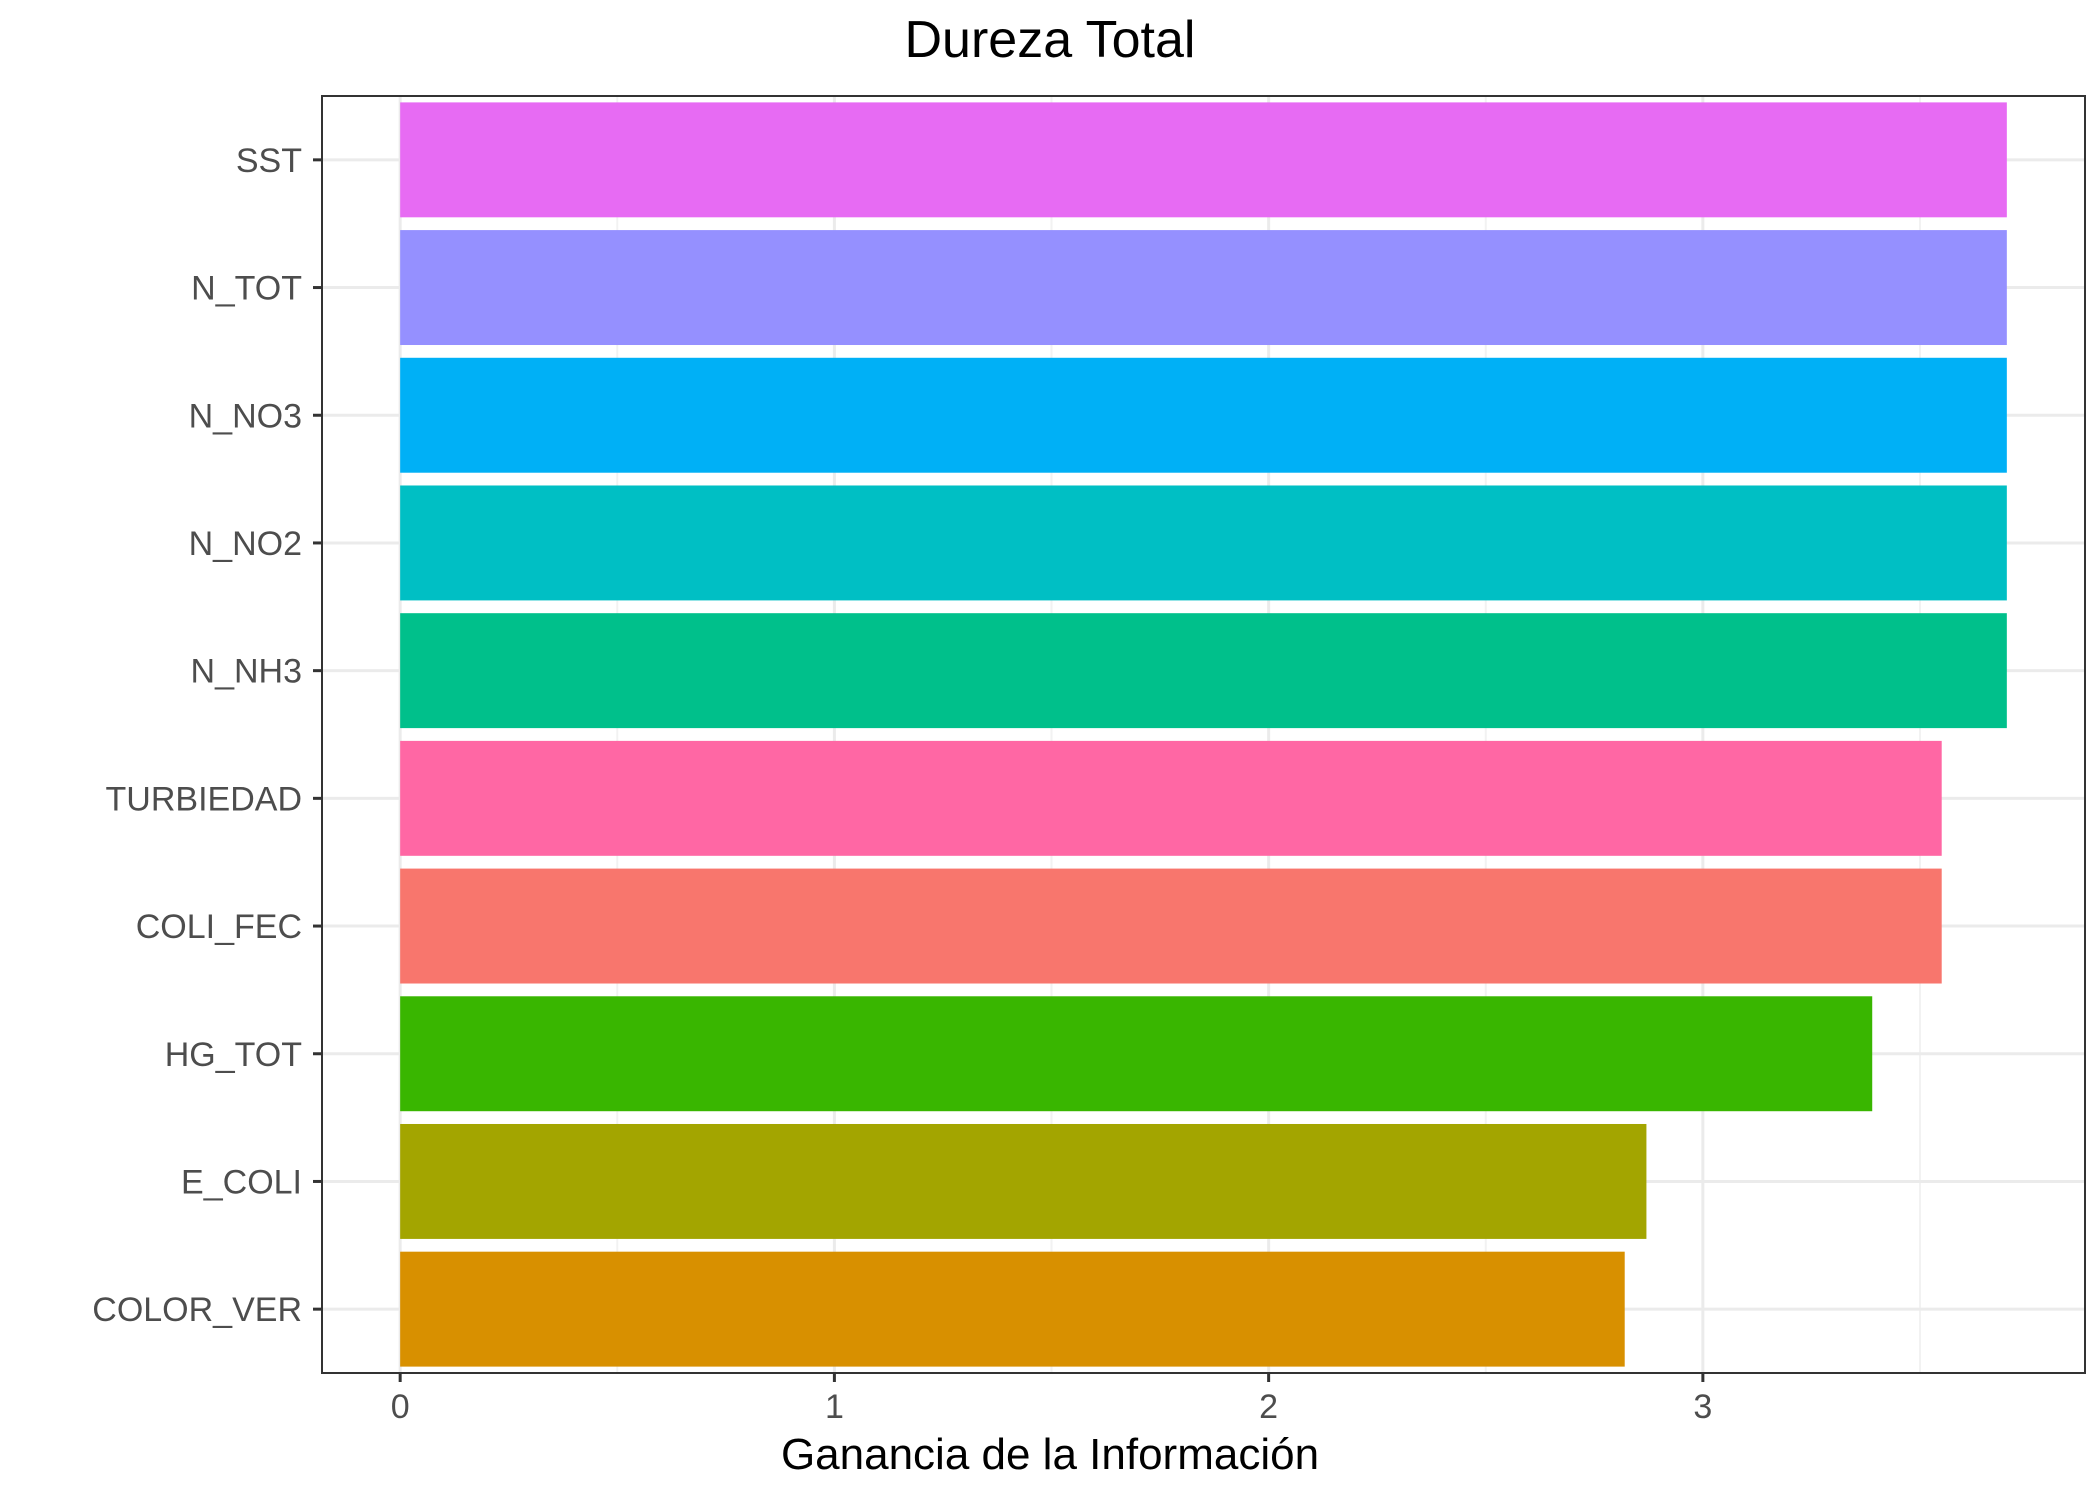  Describe the element at coordinates (1268, 1407) in the screenshot. I see `x-tick-label: 2` at that location.